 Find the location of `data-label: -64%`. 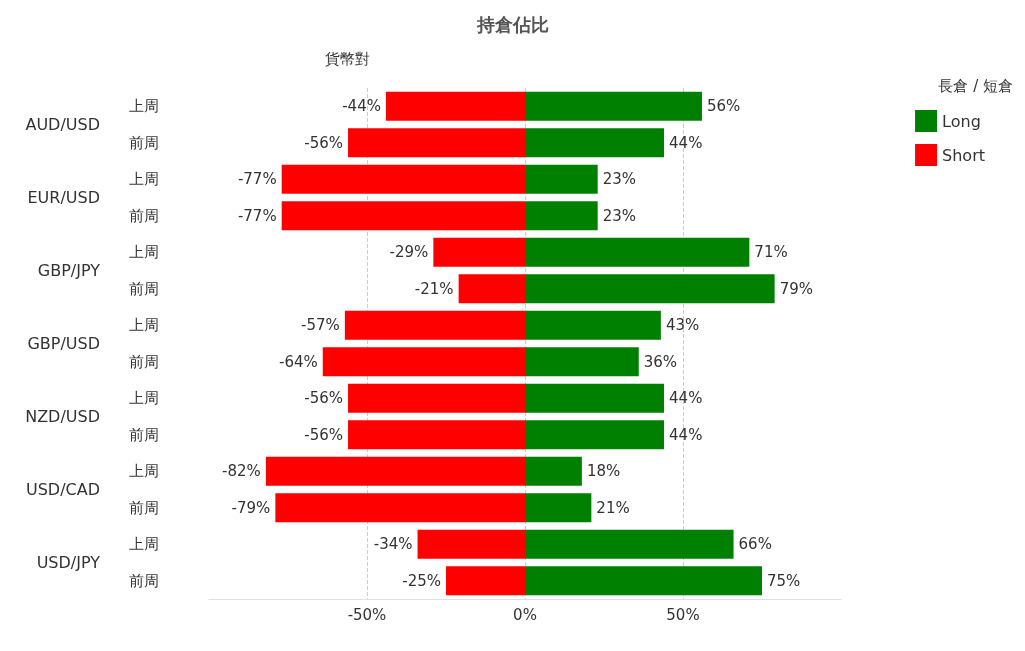

data-label: -64% is located at coordinates (298, 361).